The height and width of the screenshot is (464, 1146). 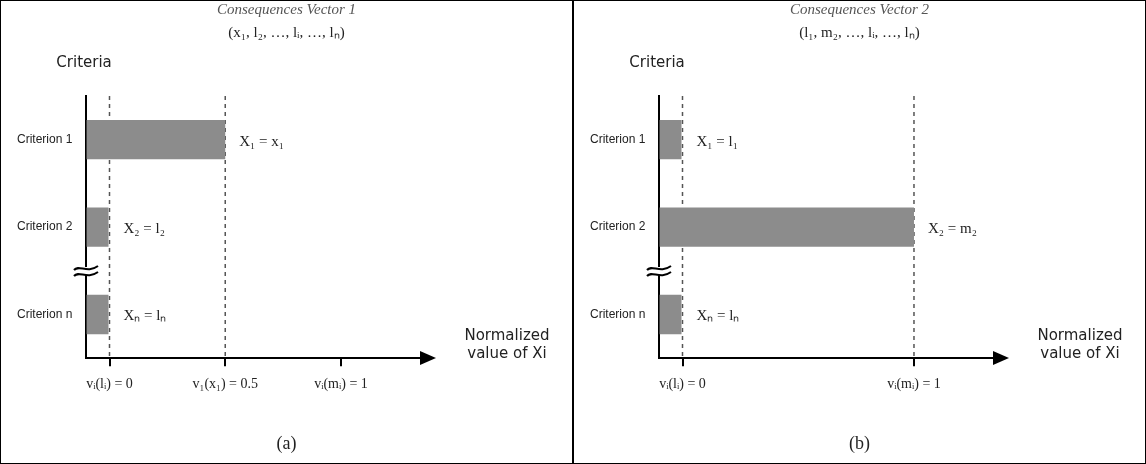 I want to click on annotation: X₁ = x₁, so click(x=262, y=140).